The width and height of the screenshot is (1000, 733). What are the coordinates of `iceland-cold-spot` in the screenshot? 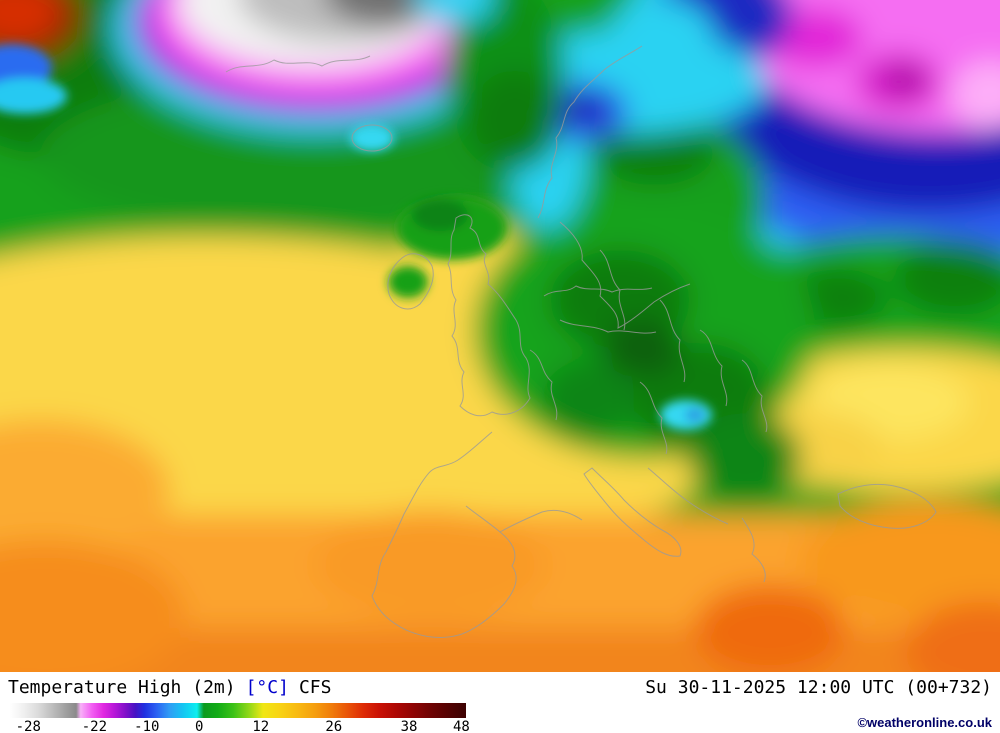 It's located at (372, 138).